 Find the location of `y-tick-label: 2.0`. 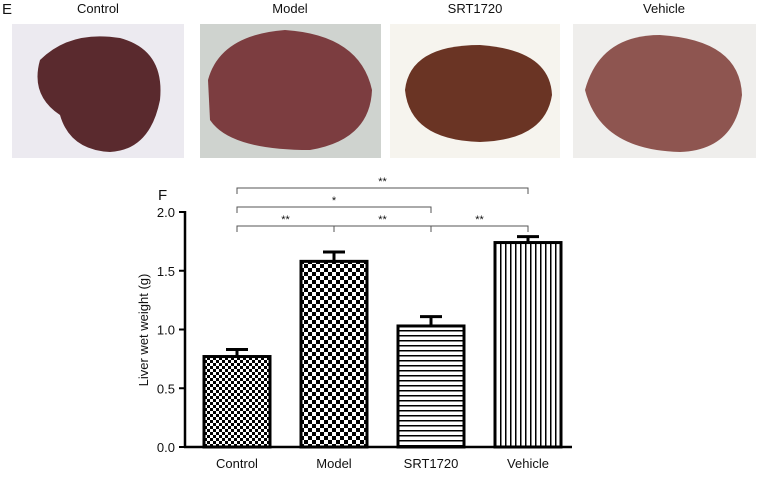

y-tick-label: 2.0 is located at coordinates (166, 212).